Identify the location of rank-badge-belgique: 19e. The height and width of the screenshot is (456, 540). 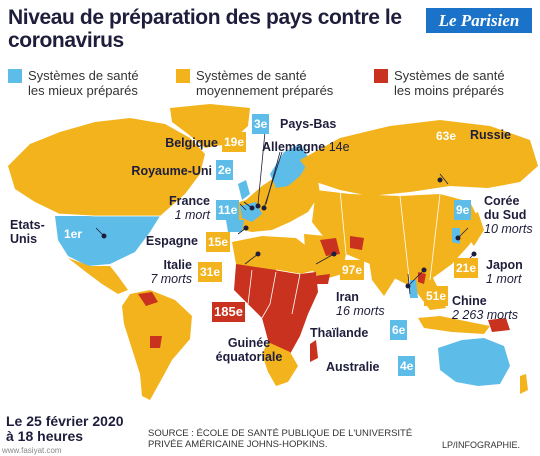
(234, 142).